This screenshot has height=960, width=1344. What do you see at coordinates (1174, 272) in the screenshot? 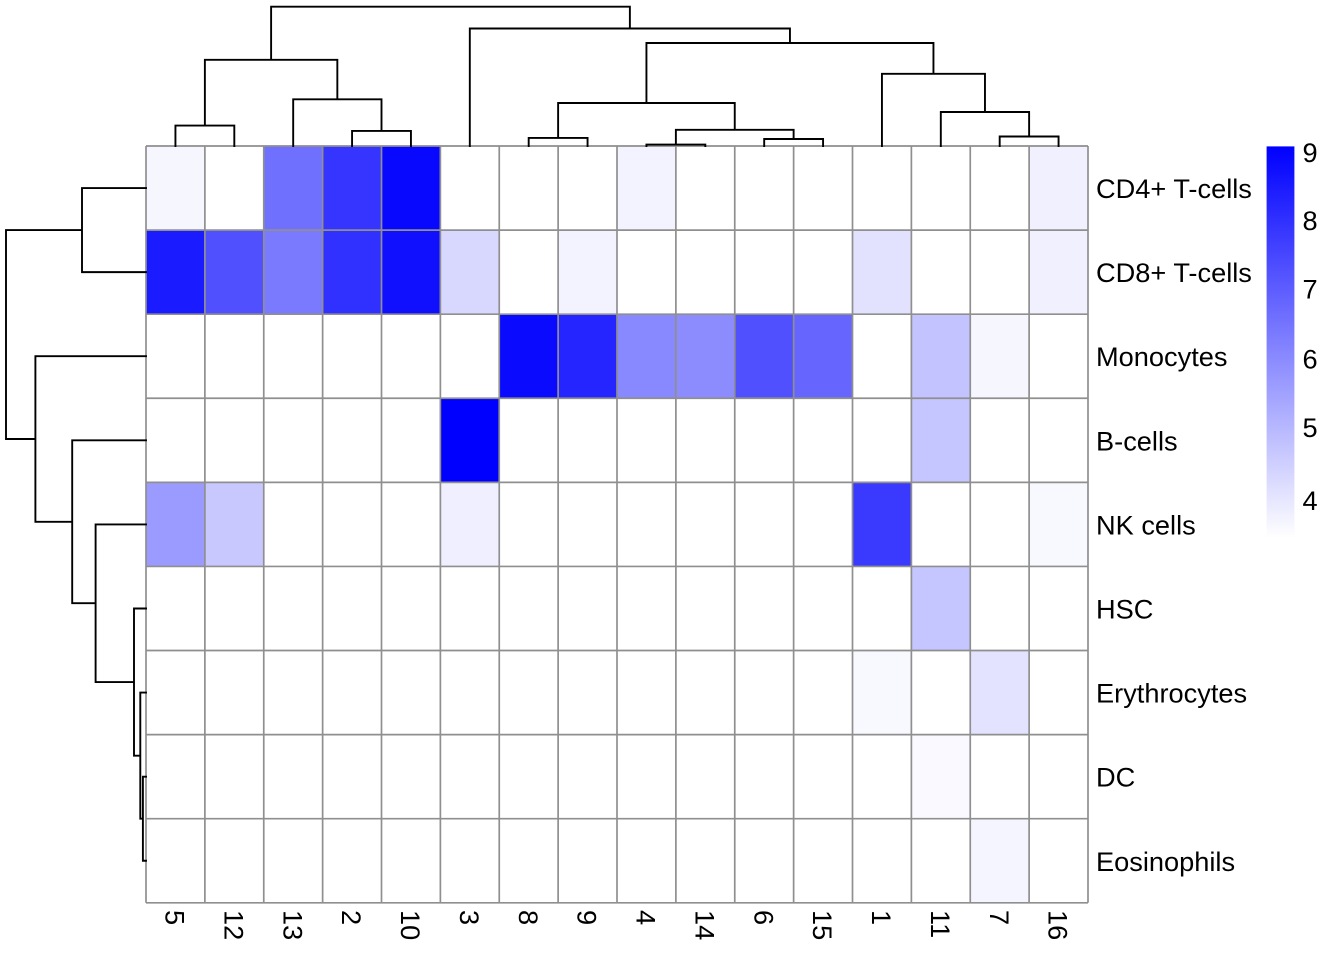
I see `svg-text: CD8+ T-cells` at bounding box center [1174, 272].